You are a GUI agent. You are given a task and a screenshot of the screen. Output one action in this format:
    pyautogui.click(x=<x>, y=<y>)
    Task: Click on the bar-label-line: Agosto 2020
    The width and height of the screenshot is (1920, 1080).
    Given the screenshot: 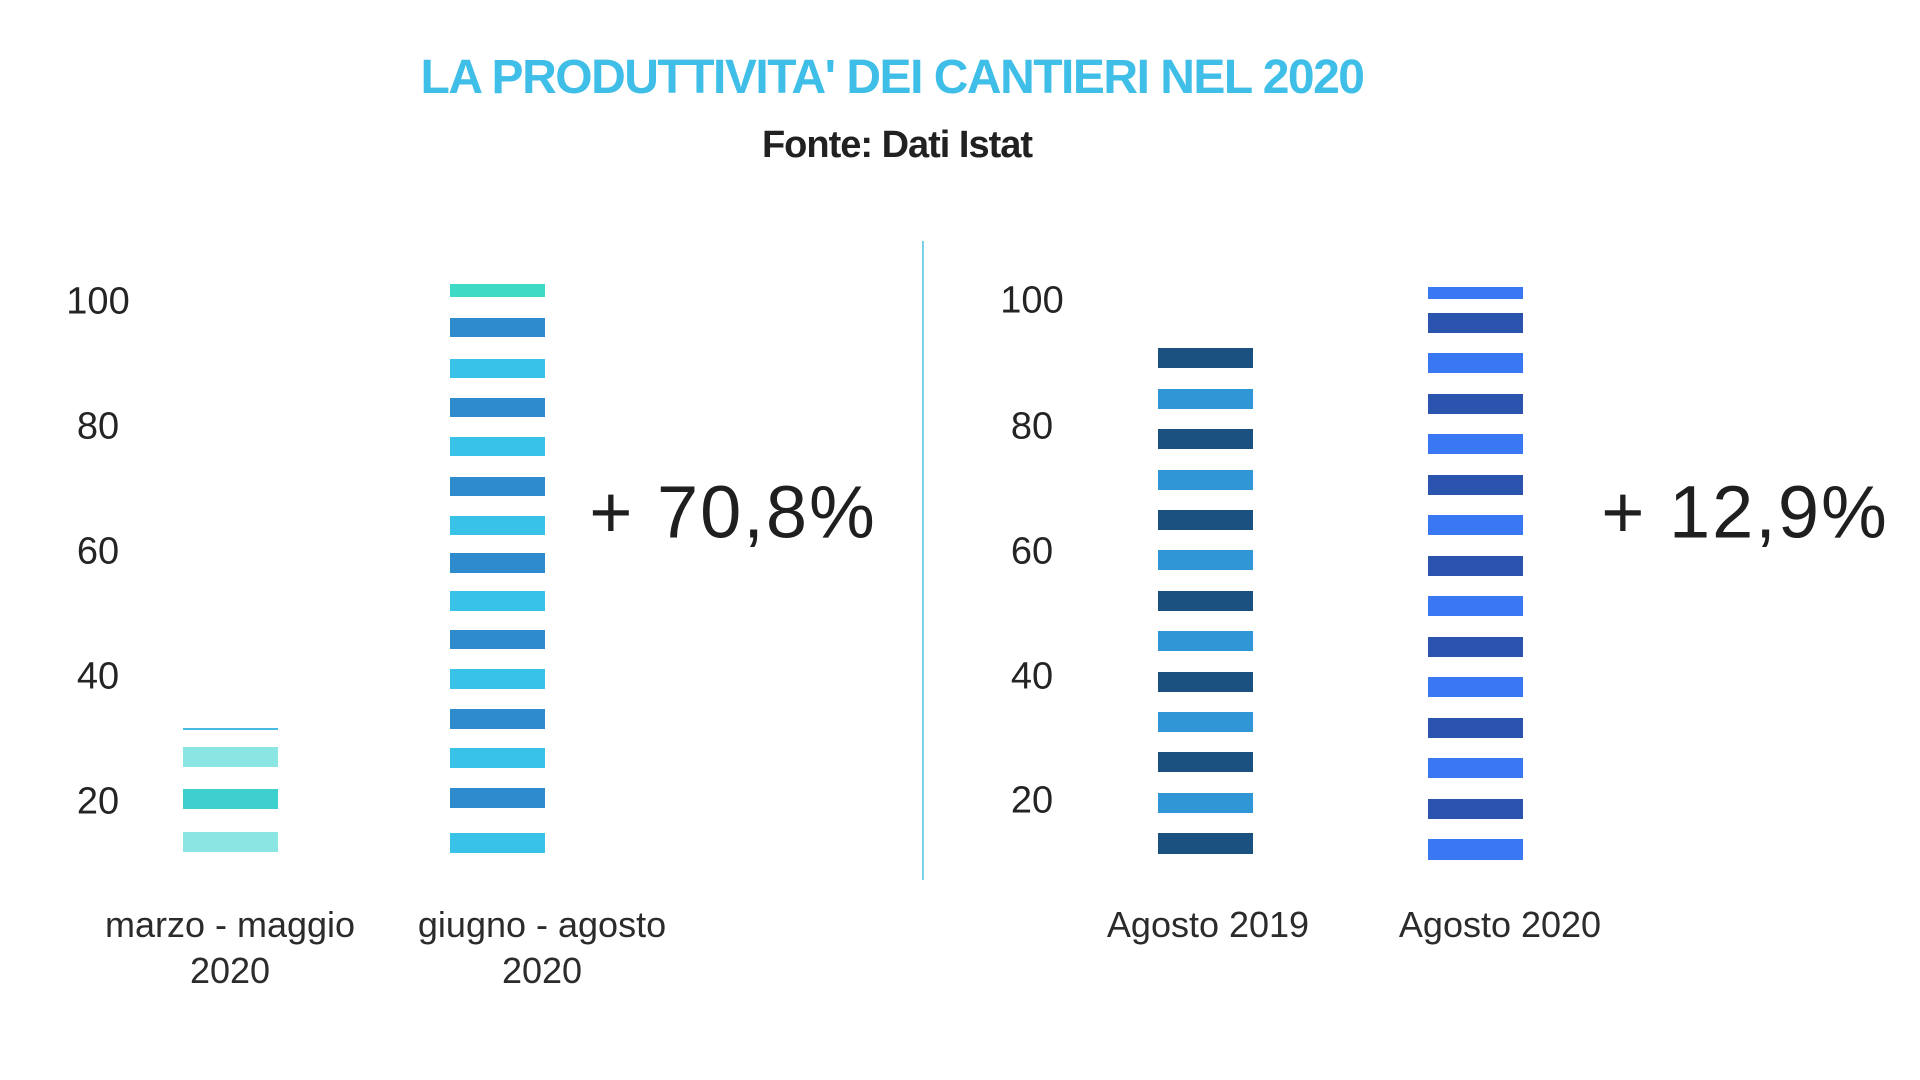 What is the action you would take?
    pyautogui.click(x=1500, y=924)
    